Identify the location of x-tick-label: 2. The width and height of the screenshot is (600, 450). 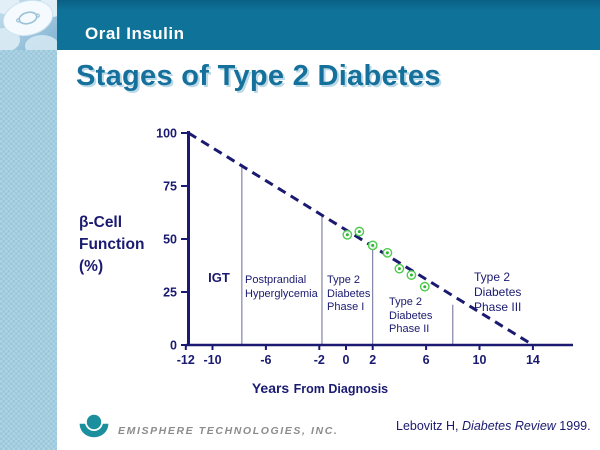
(372, 360).